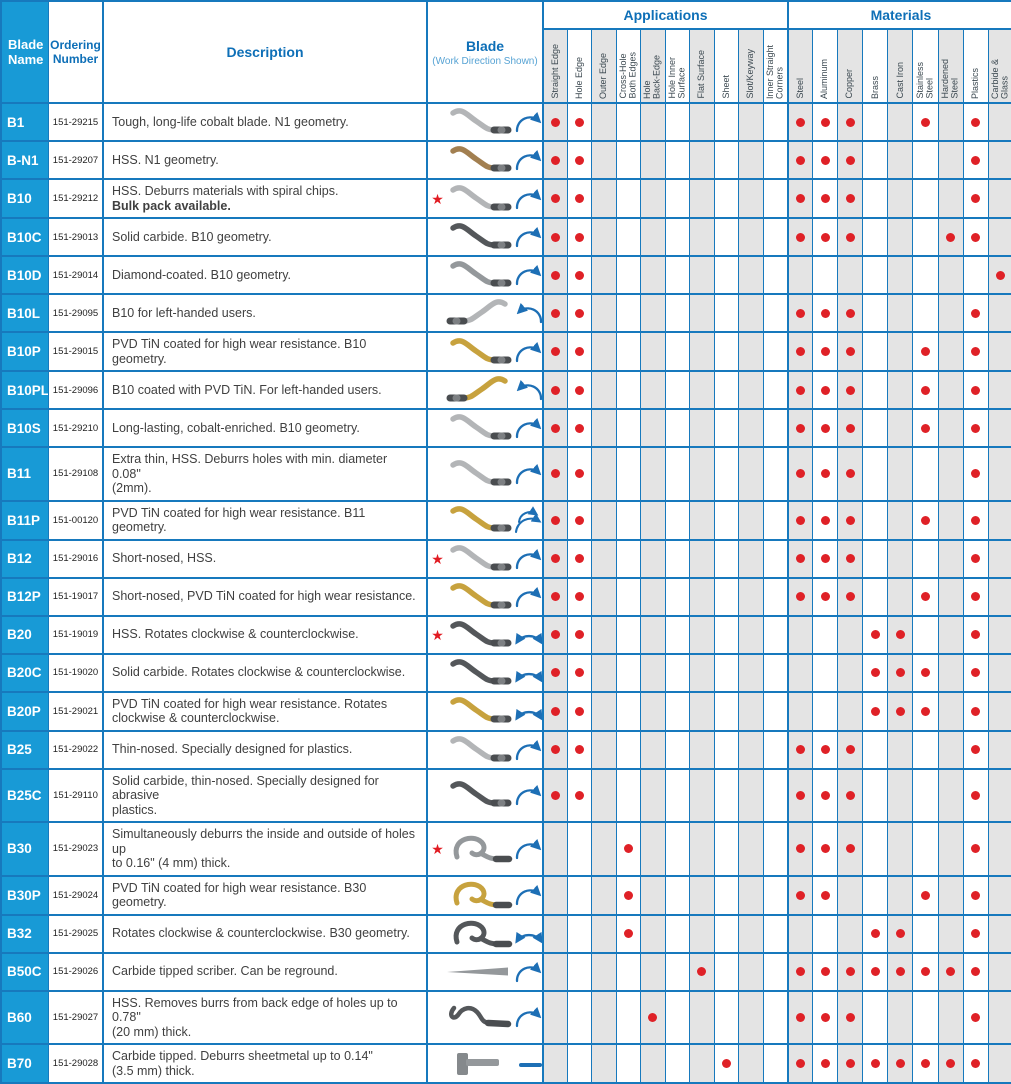 This screenshot has width=1011, height=1084. I want to click on blade-name-cell: B11P, so click(25, 519).